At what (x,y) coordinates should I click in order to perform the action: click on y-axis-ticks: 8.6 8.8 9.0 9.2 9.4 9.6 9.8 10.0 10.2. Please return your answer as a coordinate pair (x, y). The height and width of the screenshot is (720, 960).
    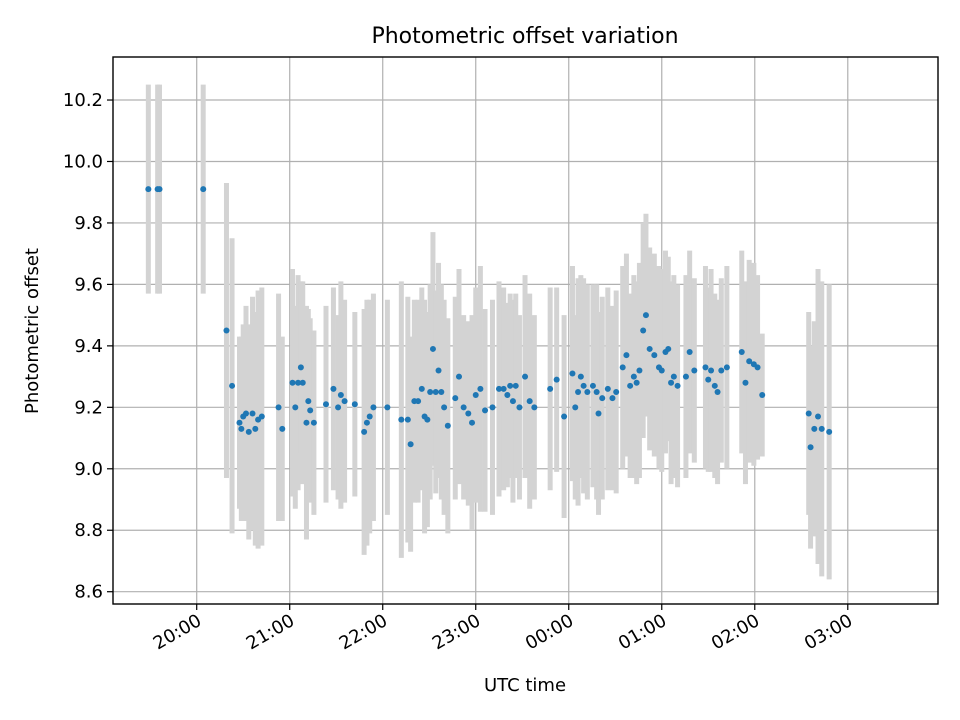
    Looking at the image, I should click on (88, 346).